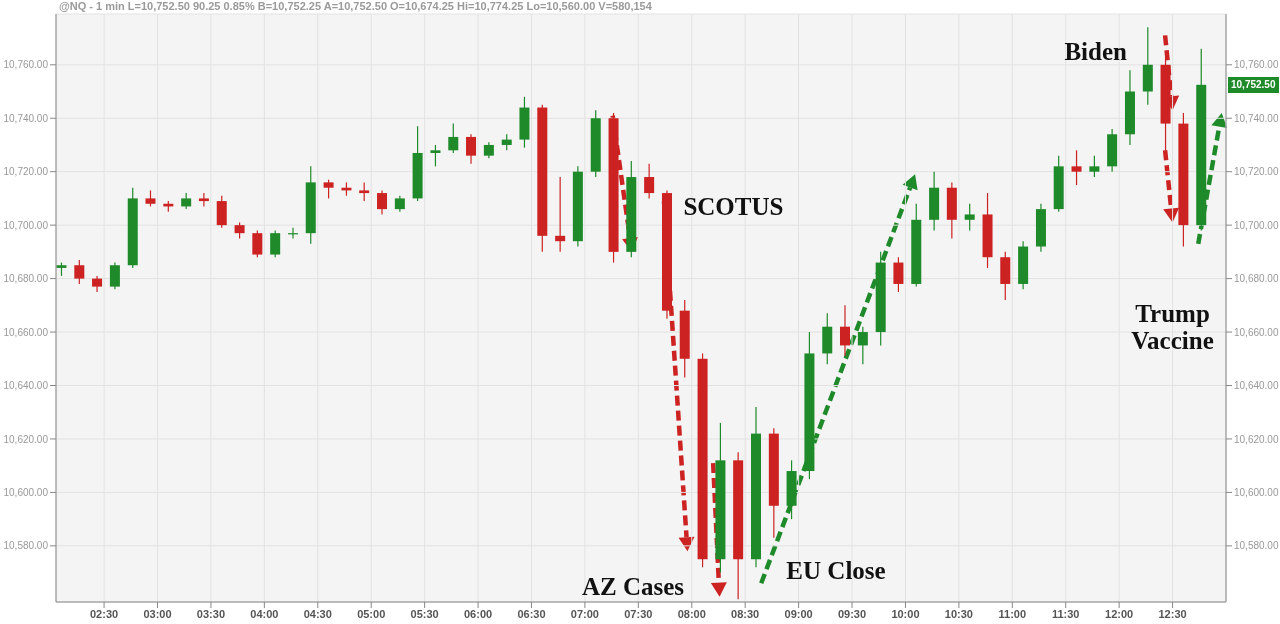 The height and width of the screenshot is (624, 1280). What do you see at coordinates (1256, 386) in the screenshot?
I see `y2-tick-label: 10,640.00` at bounding box center [1256, 386].